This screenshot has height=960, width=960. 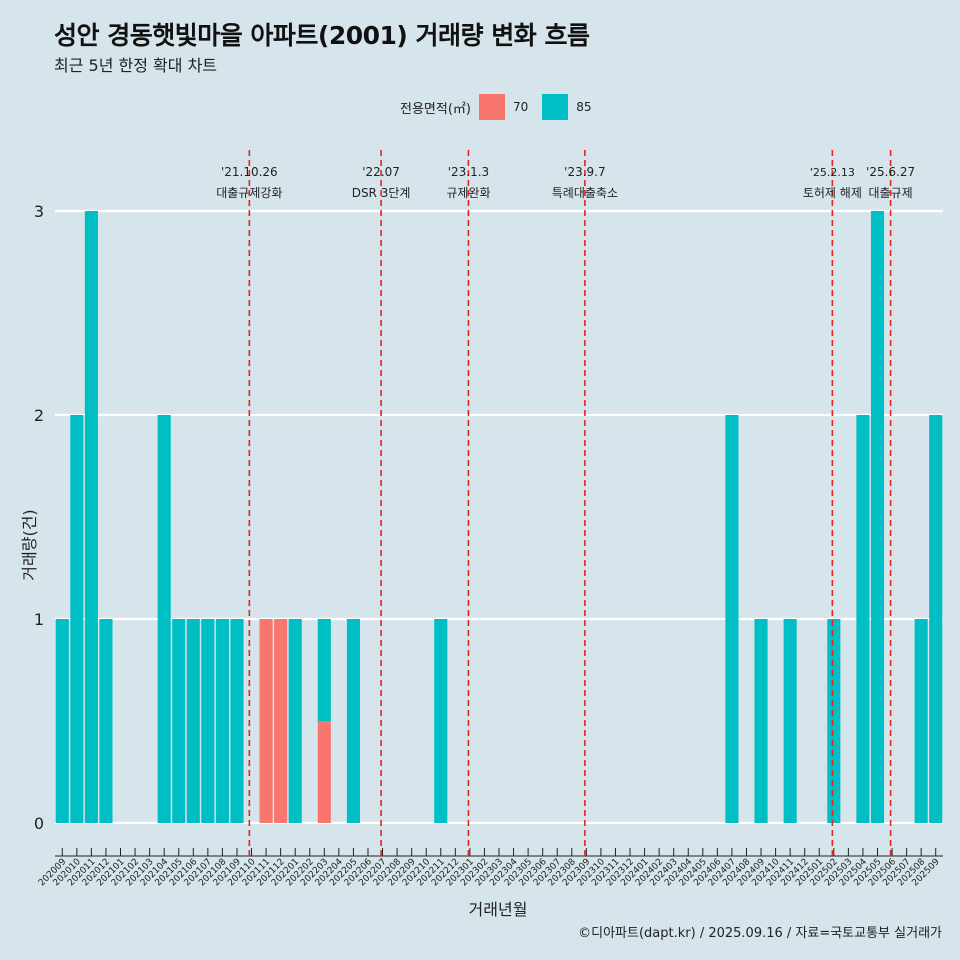 What do you see at coordinates (891, 193) in the screenshot?
I see `event-label: 대출규제` at bounding box center [891, 193].